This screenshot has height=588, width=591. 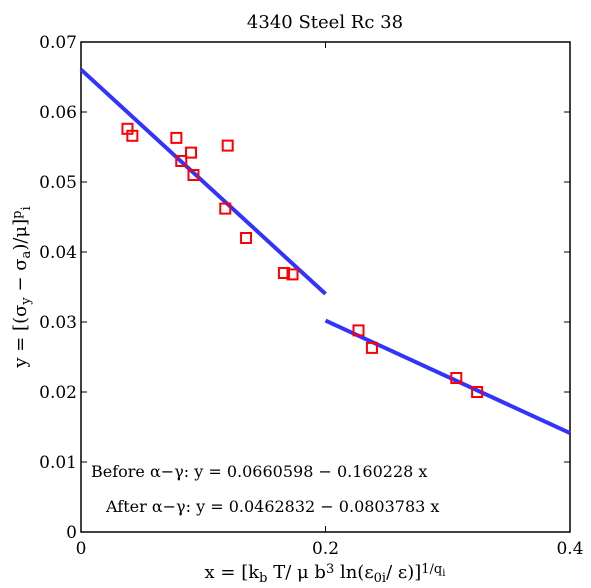 What do you see at coordinates (58, 463) in the screenshot?
I see `y-tick-label: 0.01` at bounding box center [58, 463].